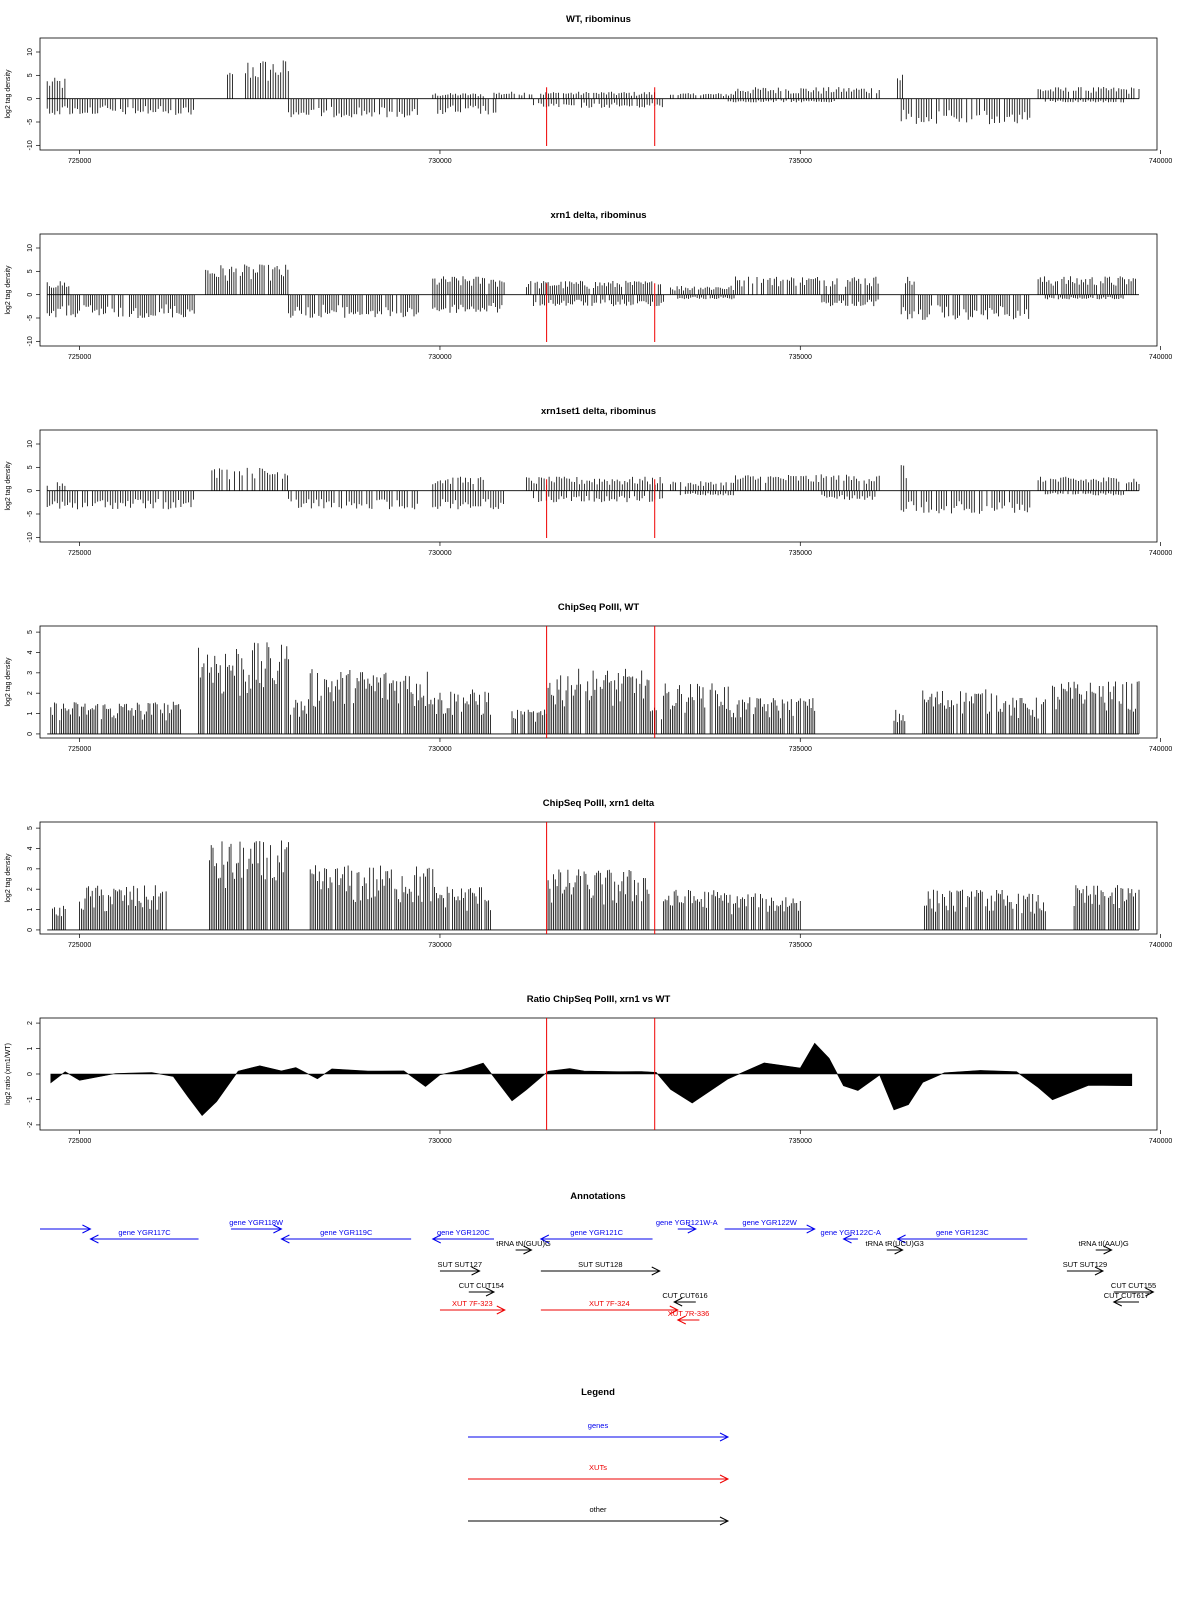  I want to click on feature-gene: gene YGR118W, so click(256, 1226).